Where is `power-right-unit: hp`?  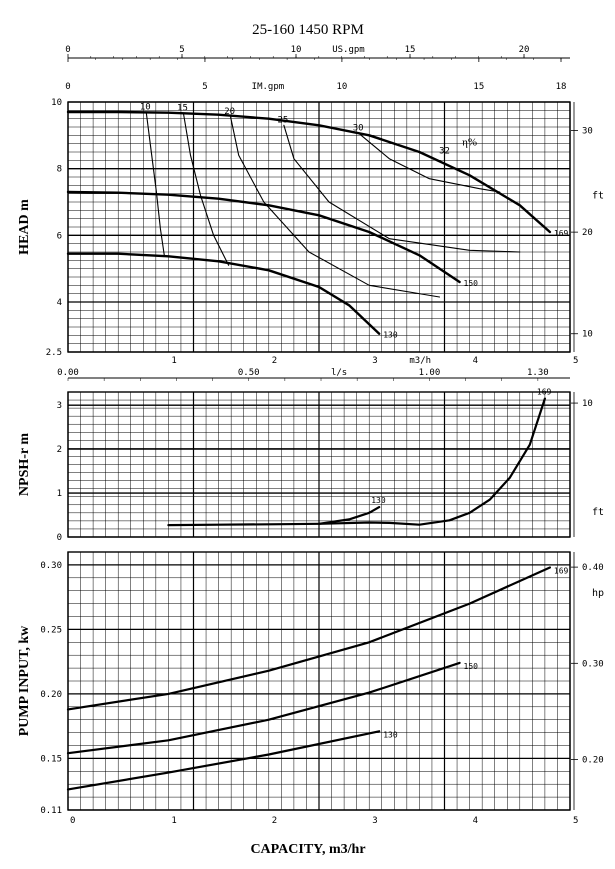 power-right-unit: hp is located at coordinates (598, 593).